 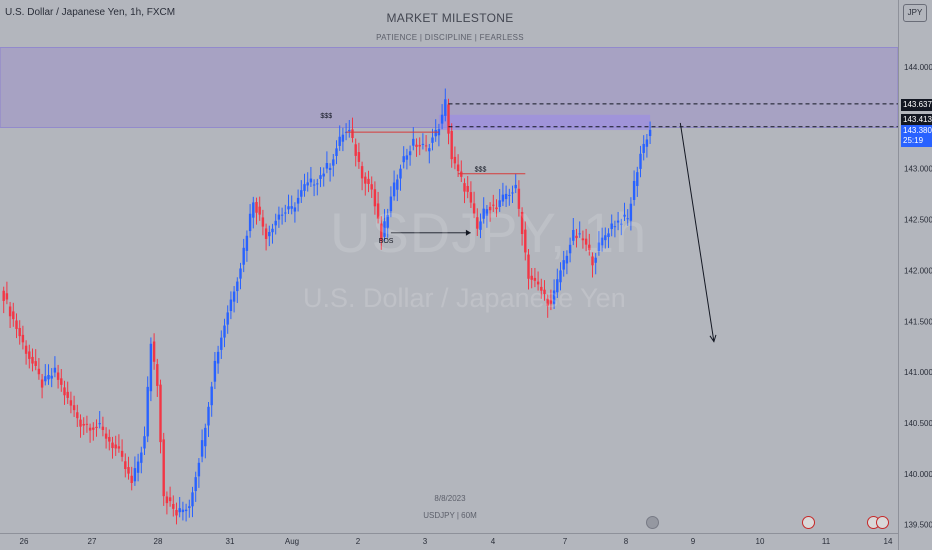 I want to click on projection-arrow, so click(x=697, y=232).